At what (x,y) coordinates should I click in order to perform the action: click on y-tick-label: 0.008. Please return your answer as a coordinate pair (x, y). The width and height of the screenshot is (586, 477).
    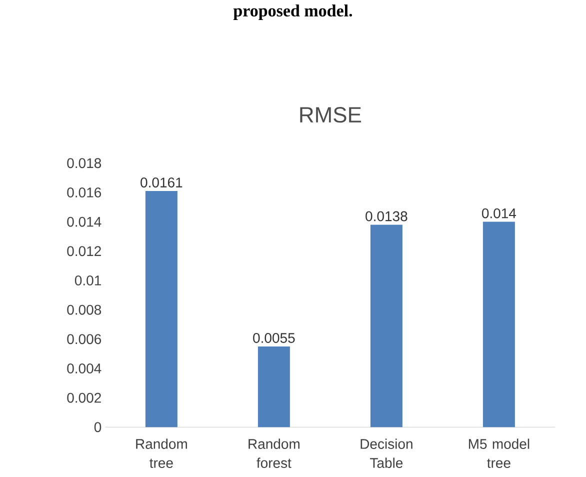
    Looking at the image, I should click on (84, 309).